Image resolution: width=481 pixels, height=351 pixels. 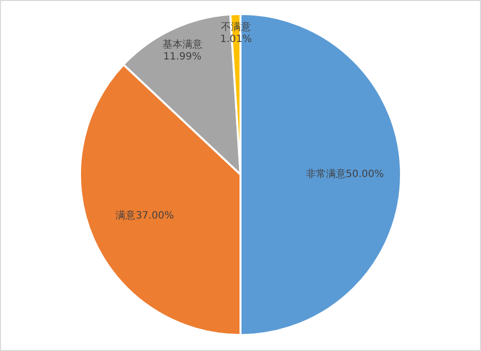 What do you see at coordinates (182, 44) in the screenshot?
I see `slice-label: 基本满意` at bounding box center [182, 44].